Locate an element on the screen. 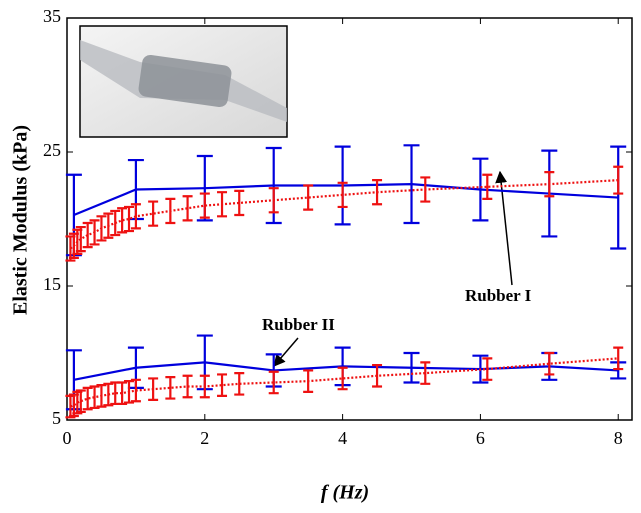  x-tick-label: 2 is located at coordinates (204, 438).